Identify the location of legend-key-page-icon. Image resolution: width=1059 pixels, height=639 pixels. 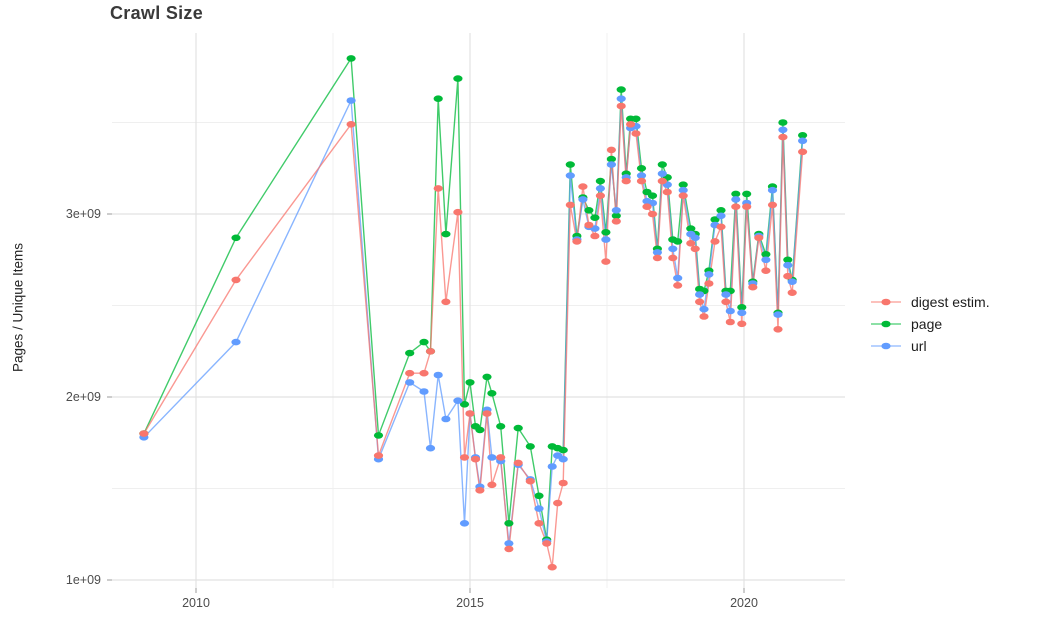
(886, 324).